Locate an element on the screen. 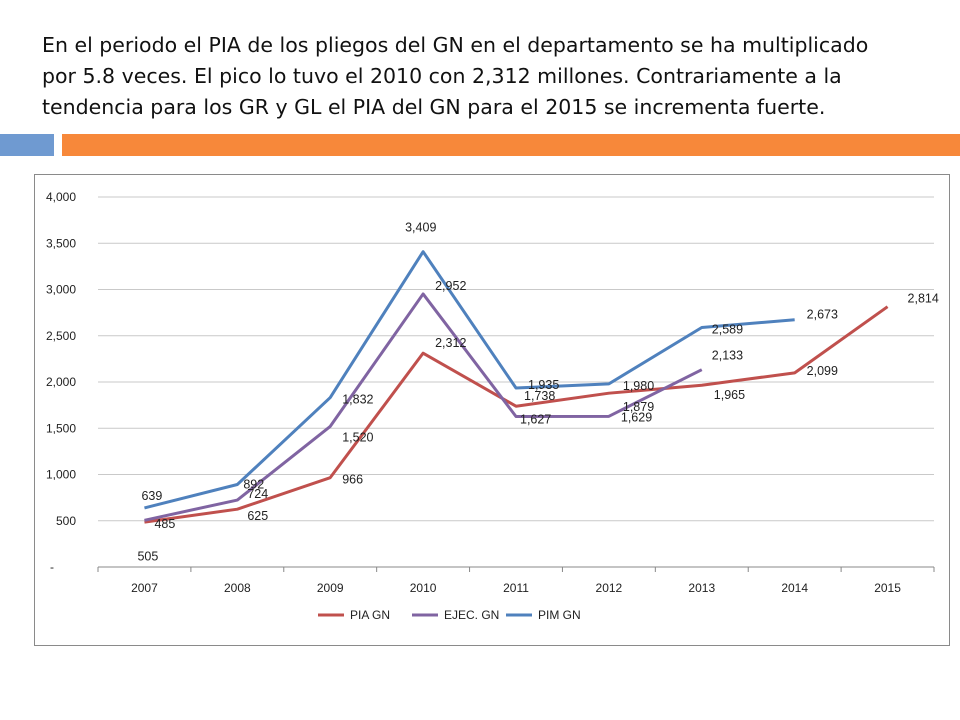  data-label: 2,133 is located at coordinates (727, 356).